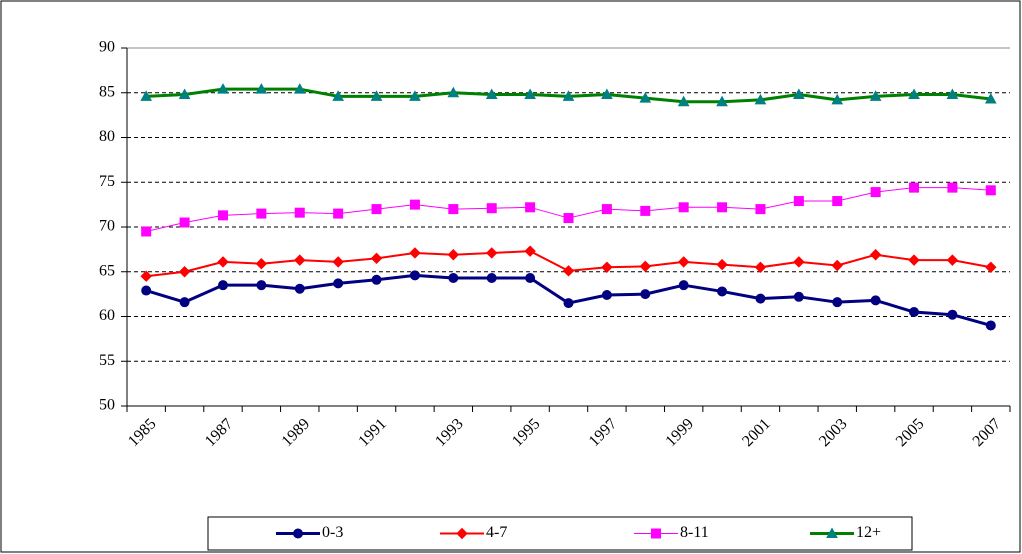 This screenshot has width=1022, height=554. What do you see at coordinates (107, 47) in the screenshot?
I see `y-tick-label: 90` at bounding box center [107, 47].